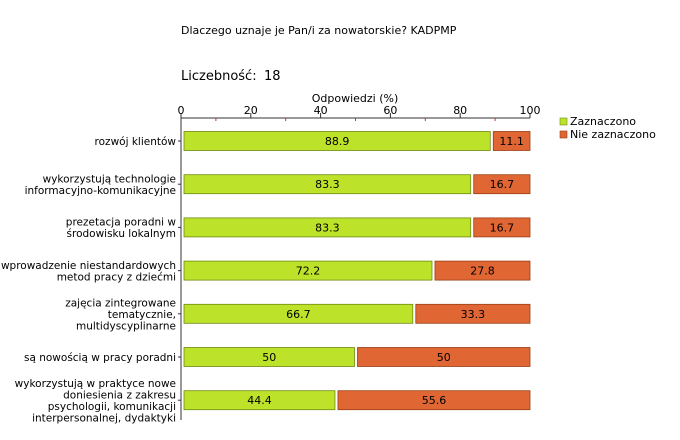 This screenshot has width=680, height=440. Describe the element at coordinates (181, 110) in the screenshot. I see `x-tick-label: 0` at that location.